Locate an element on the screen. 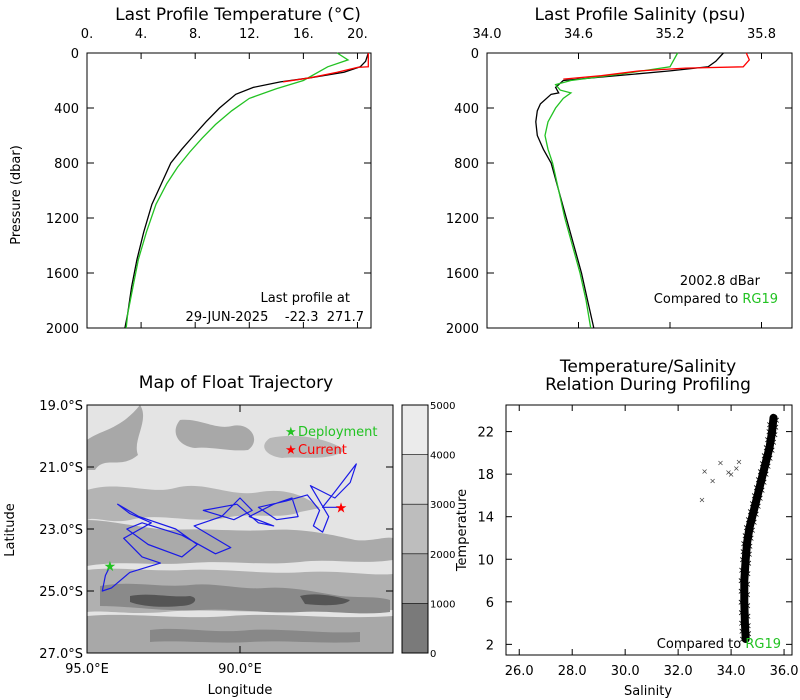 The height and width of the screenshot is (700, 800). ts-compared-to: Compared to RG19 is located at coordinates (719, 644).